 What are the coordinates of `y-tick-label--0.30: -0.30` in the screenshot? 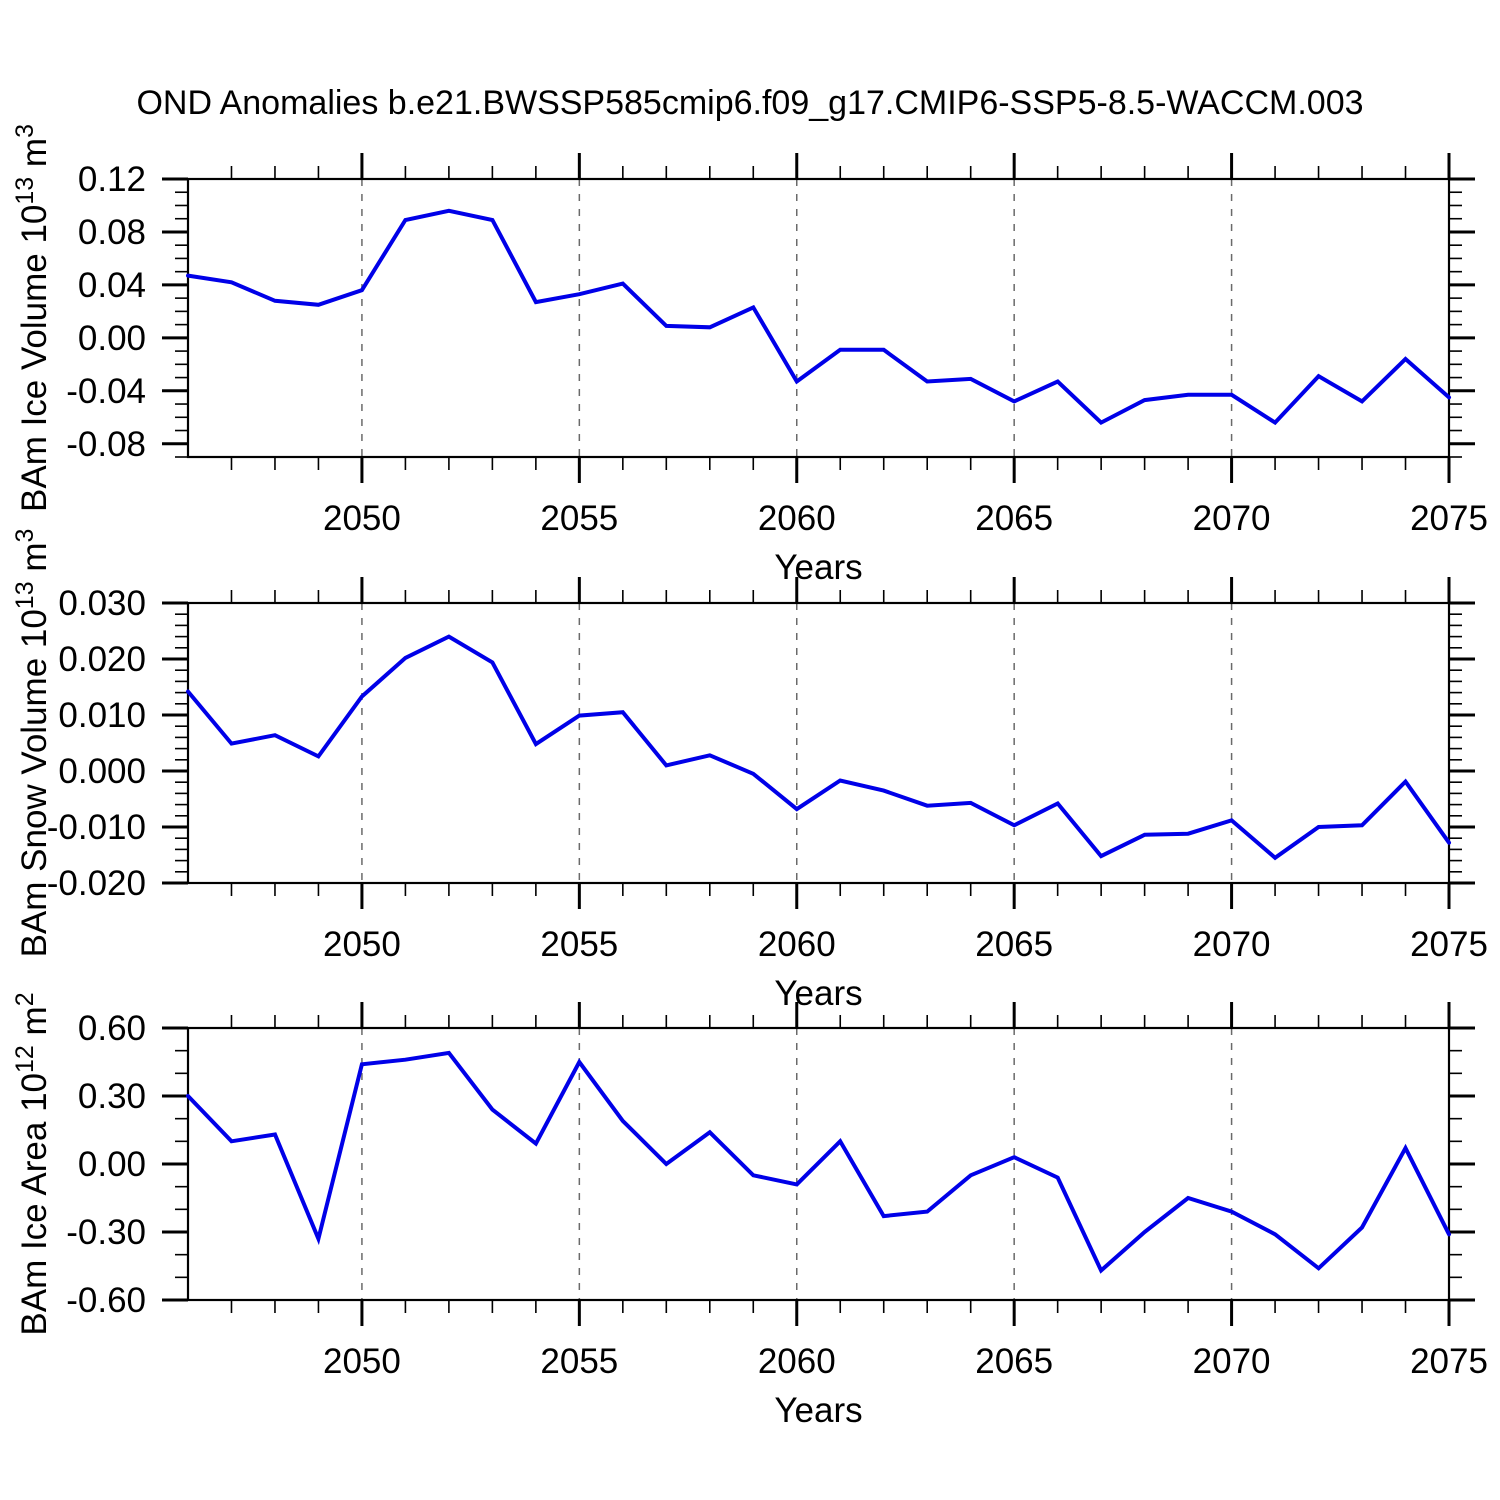 It's located at (106, 1232).